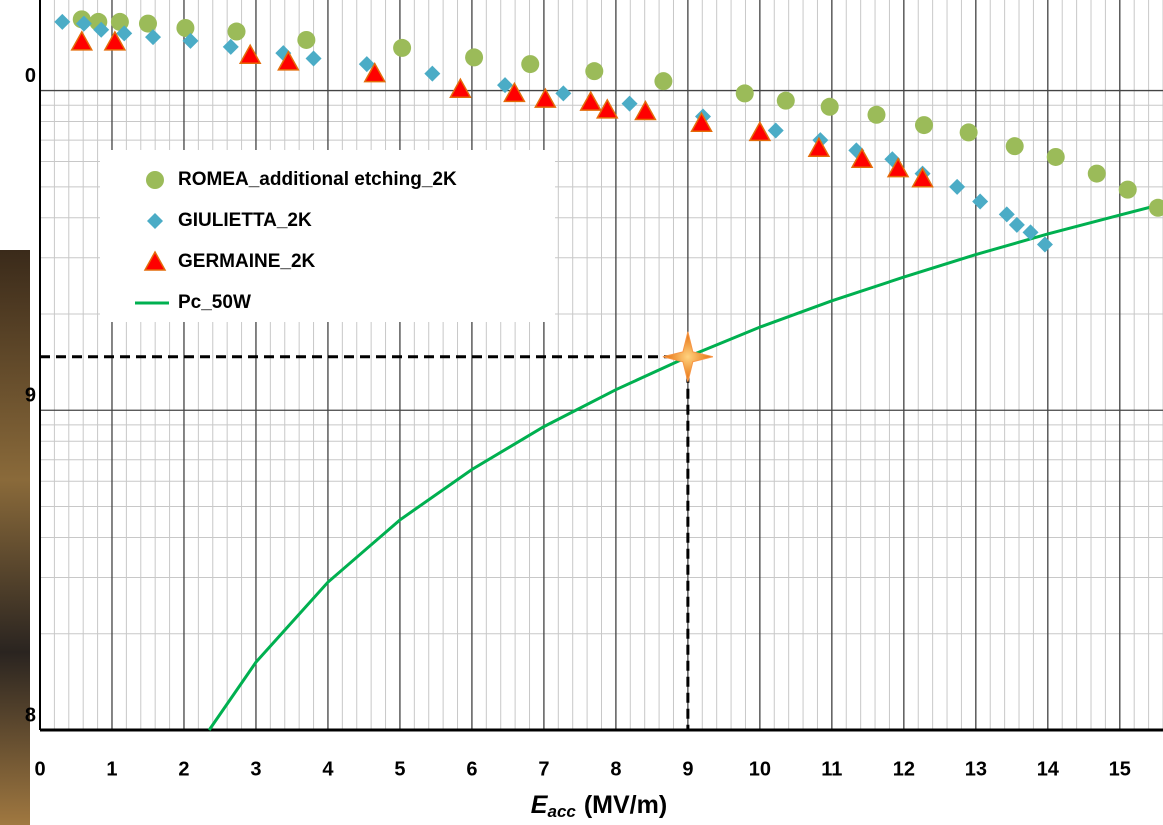 Image resolution: width=1163 pixels, height=825 pixels. What do you see at coordinates (317, 179) in the screenshot?
I see `legend-label: ROMEA_additional etching_2K` at bounding box center [317, 179].